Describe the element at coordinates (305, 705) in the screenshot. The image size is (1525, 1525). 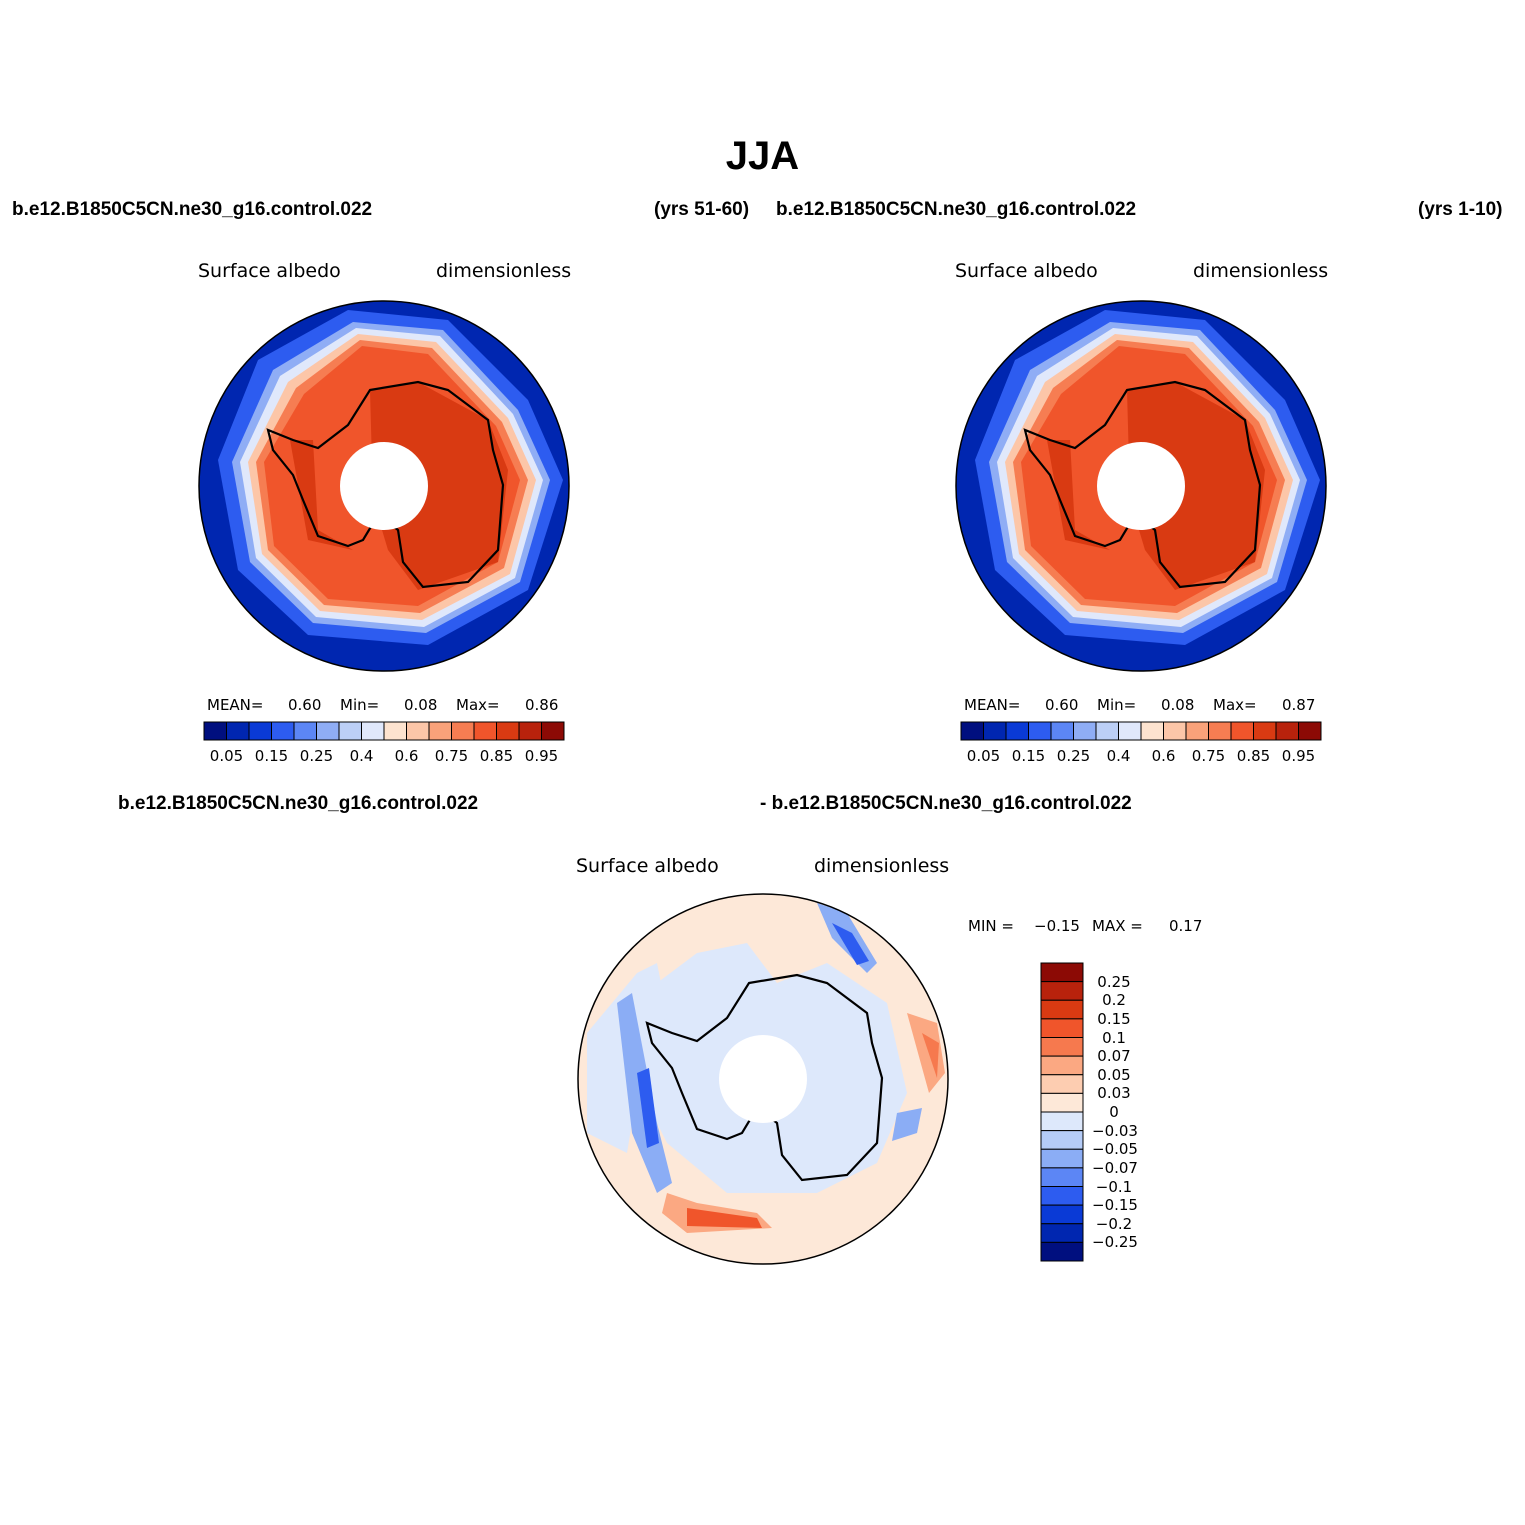
I see `panel1-mean-value: 0.60` at that location.